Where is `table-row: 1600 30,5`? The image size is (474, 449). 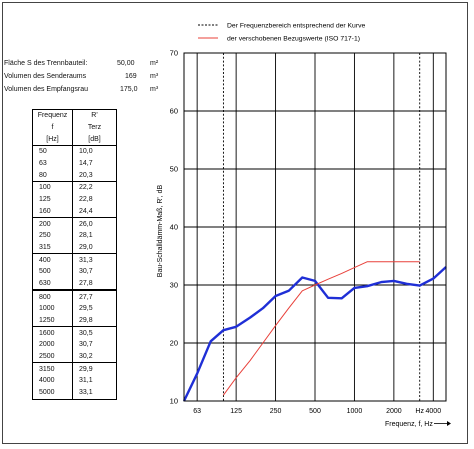
table-row: 1600 30,5 is located at coordinates (74, 333).